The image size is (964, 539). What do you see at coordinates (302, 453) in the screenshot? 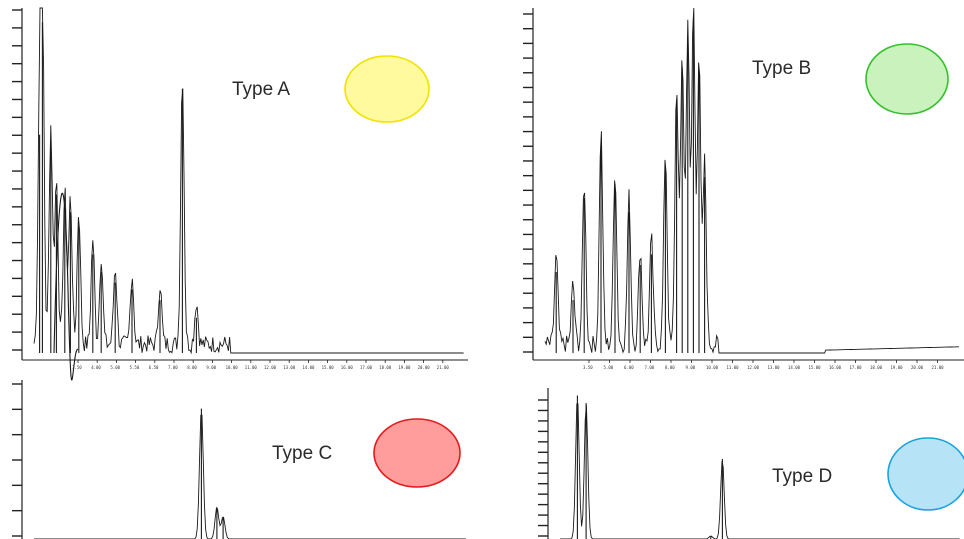
I see `panel-c-label: Type C` at bounding box center [302, 453].